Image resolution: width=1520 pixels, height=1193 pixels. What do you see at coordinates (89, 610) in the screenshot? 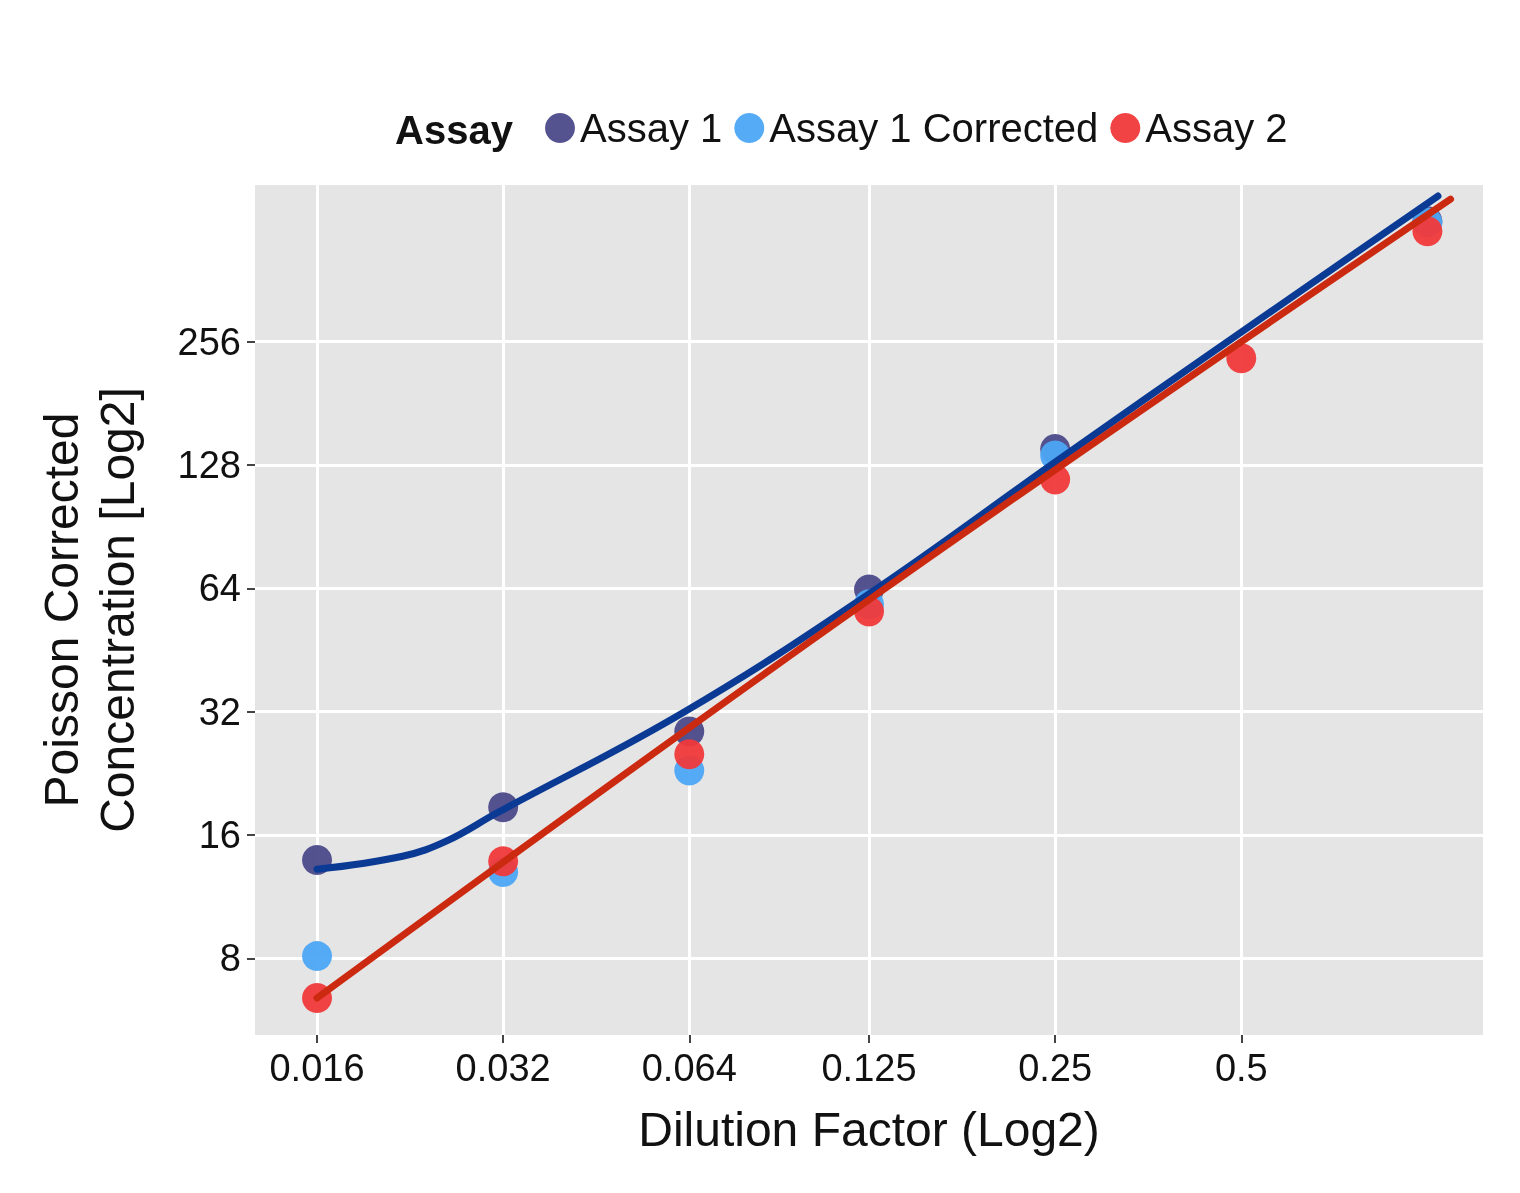
I see `y-axis-title: Poisson Corrected Concentration [Log2]` at bounding box center [89, 610].